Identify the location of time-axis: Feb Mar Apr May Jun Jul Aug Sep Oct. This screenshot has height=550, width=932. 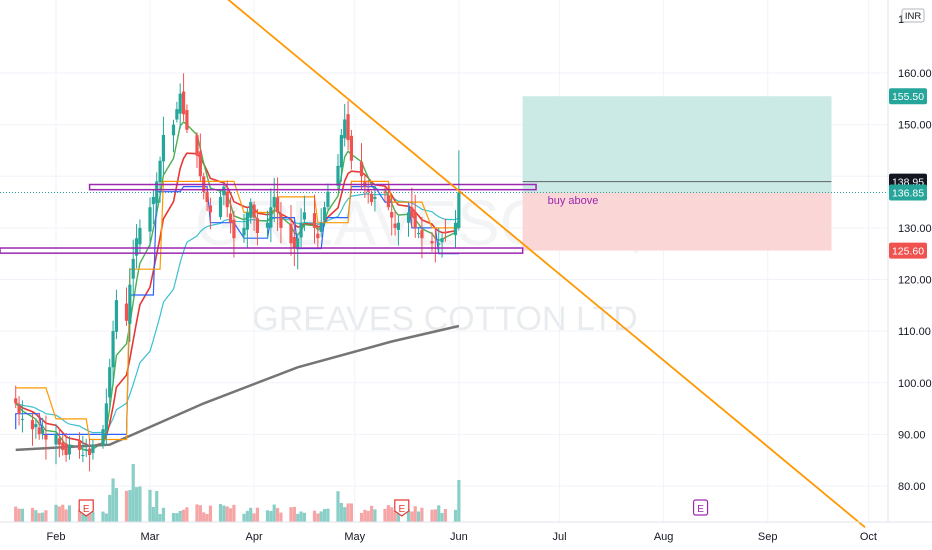
(466, 532).